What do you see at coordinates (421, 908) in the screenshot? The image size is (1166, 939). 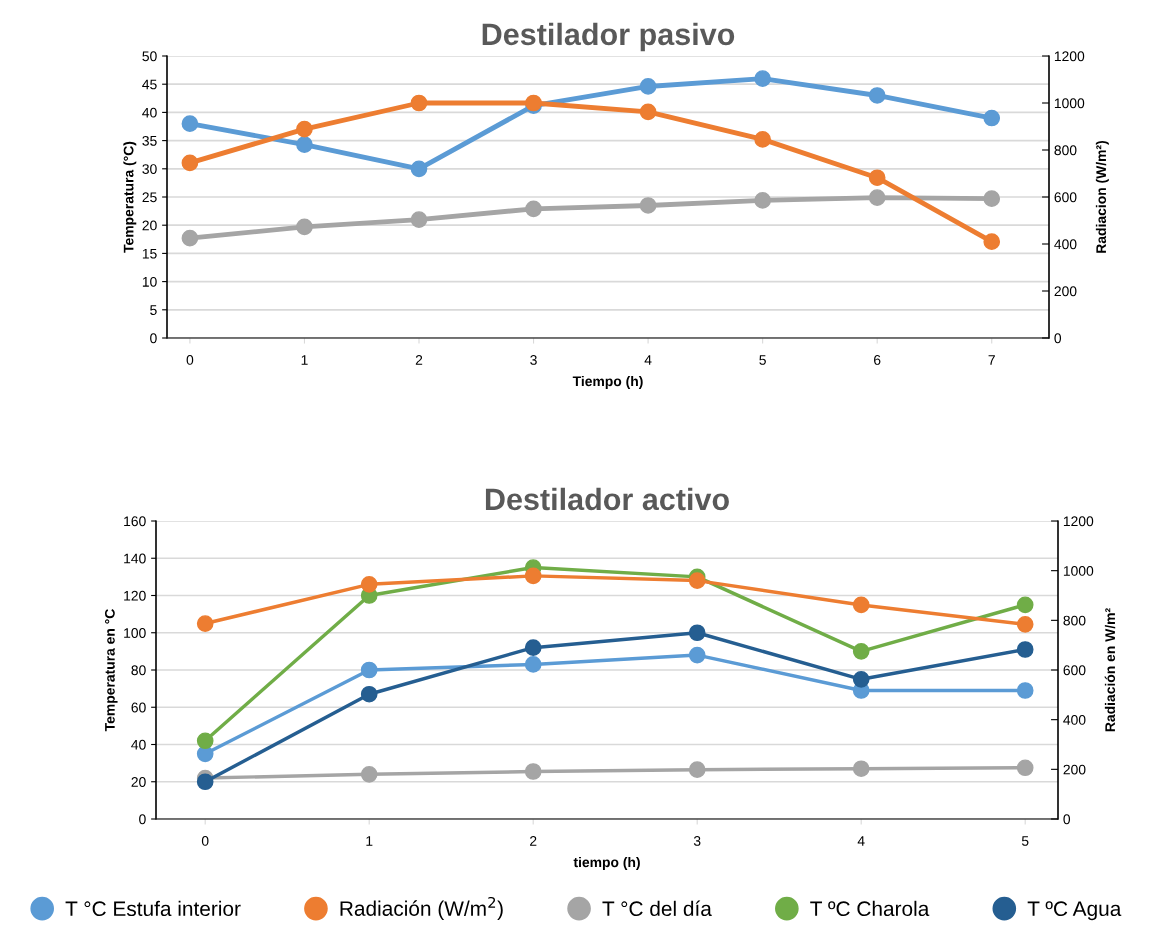 I see `legend-label: Radiación (W/m$^{2}$)` at bounding box center [421, 908].